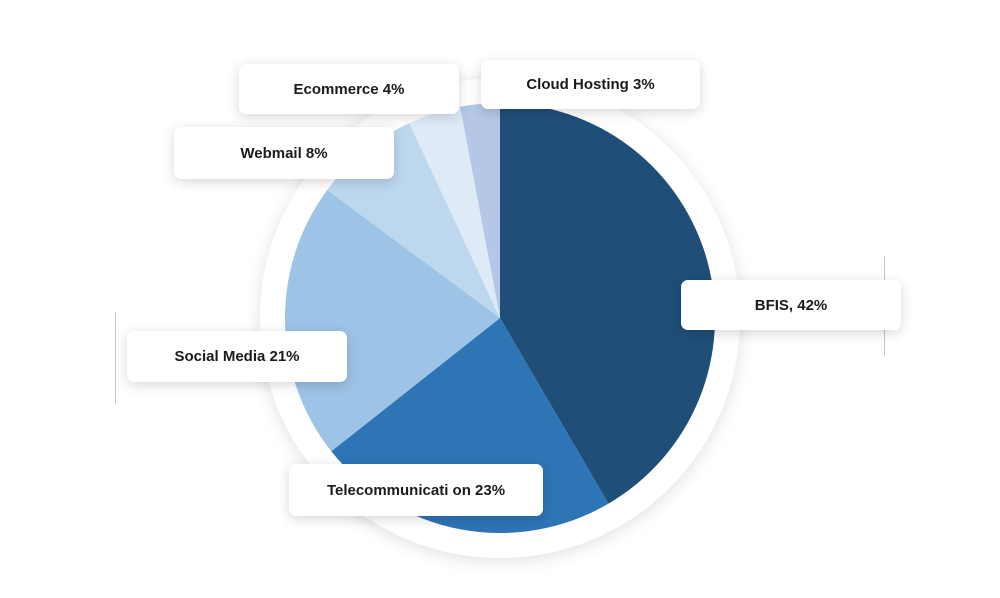  I want to click on label-ecommerce: Ecommerce 4%, so click(349, 89).